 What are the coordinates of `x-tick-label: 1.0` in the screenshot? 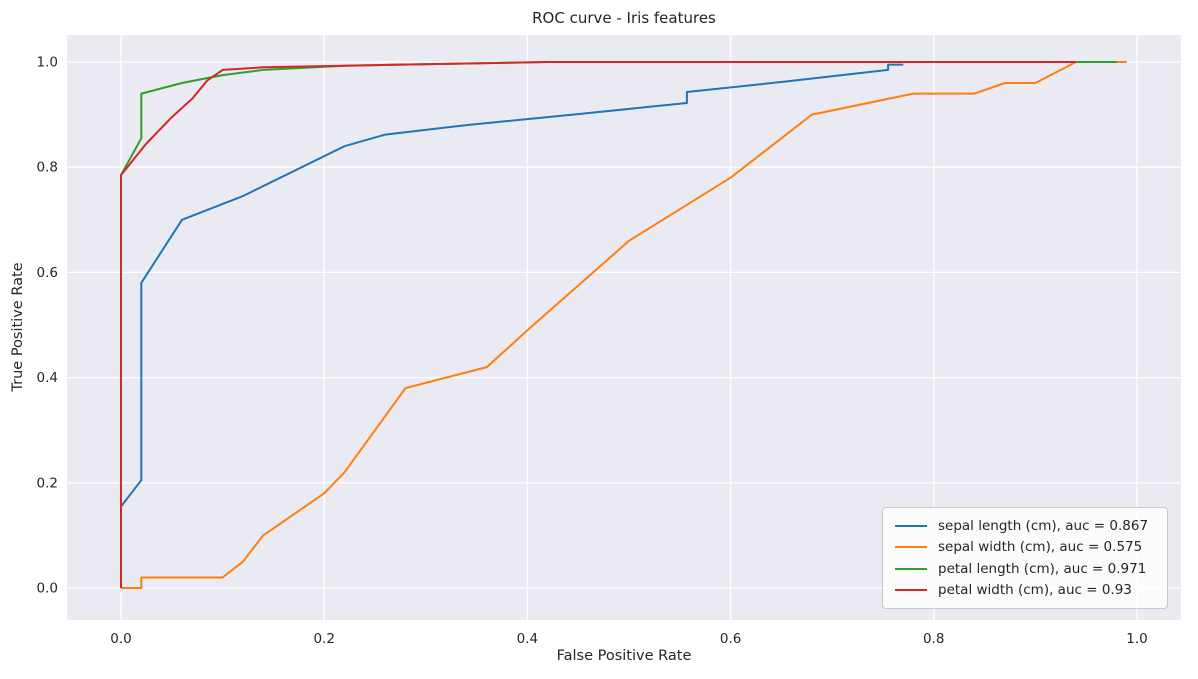 It's located at (1136, 639).